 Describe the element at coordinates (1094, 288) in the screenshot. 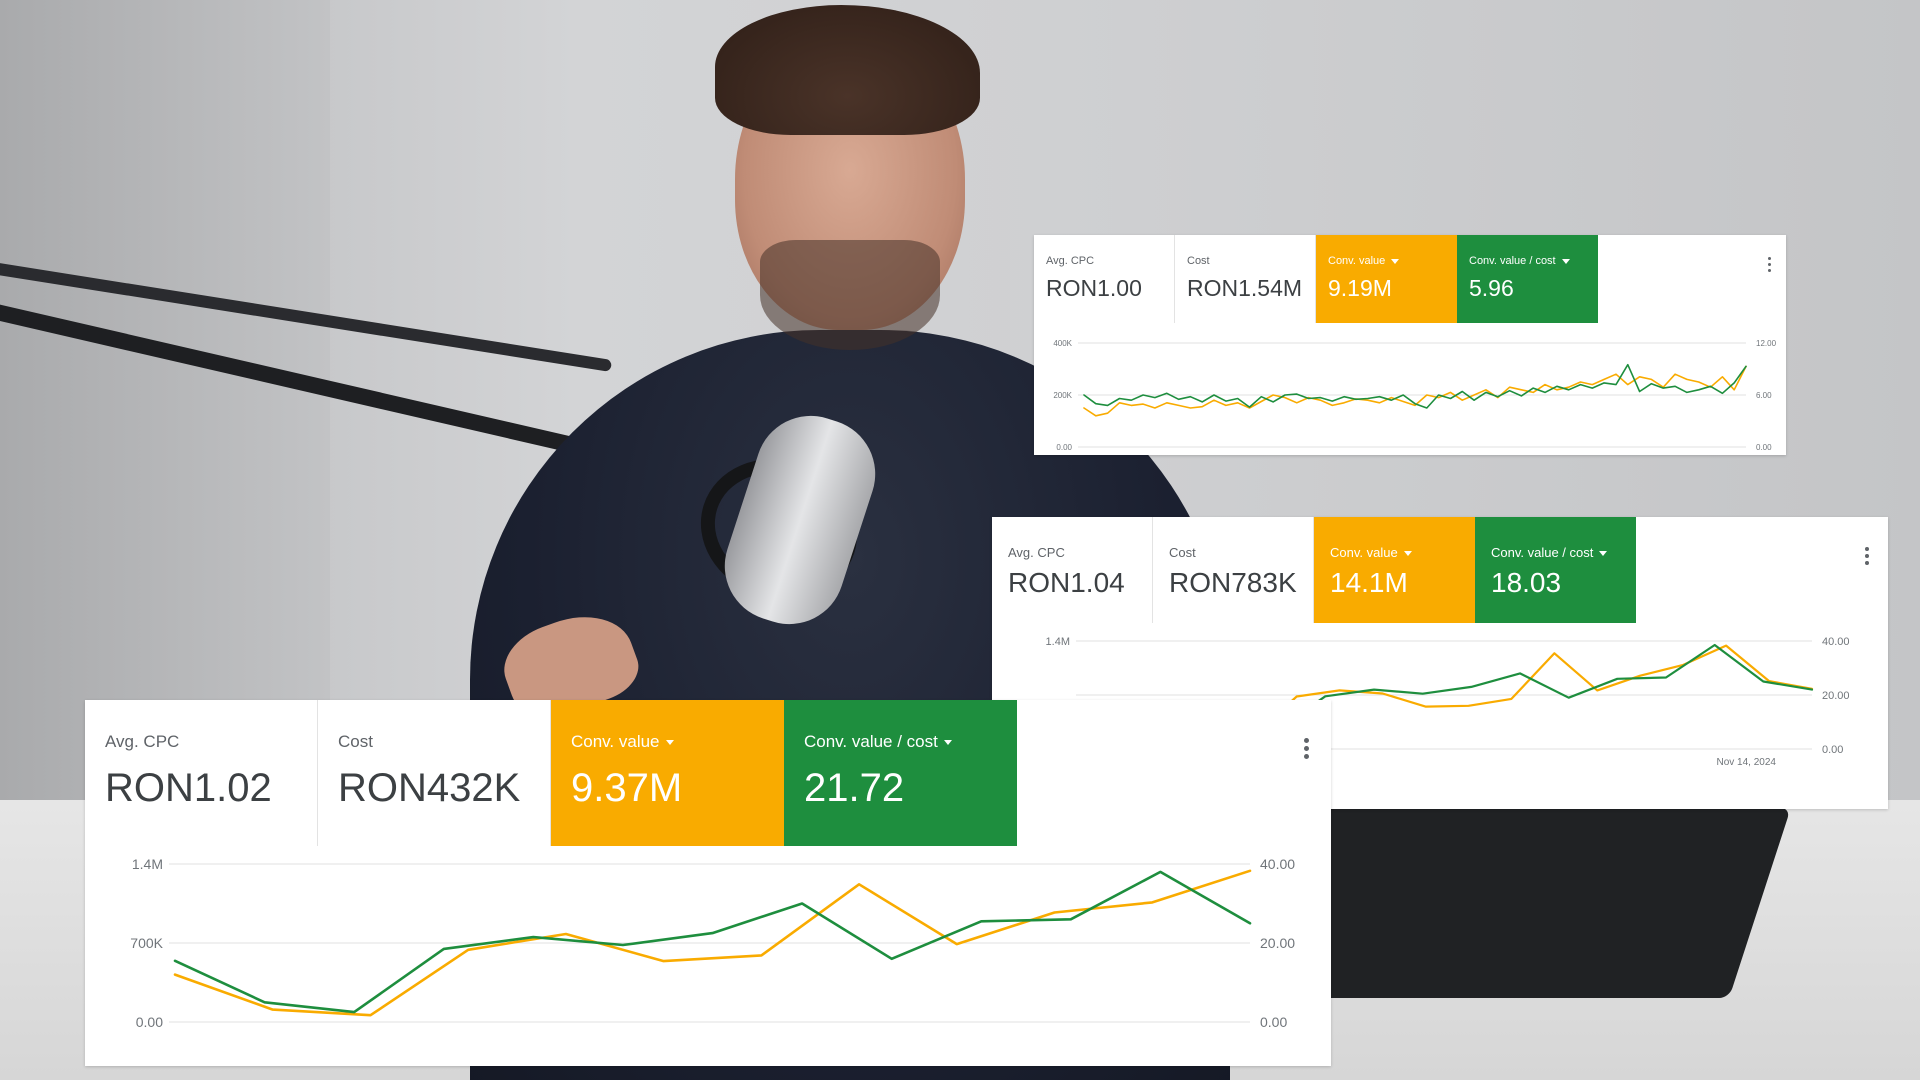

I see `metric-value: RON1.00` at that location.